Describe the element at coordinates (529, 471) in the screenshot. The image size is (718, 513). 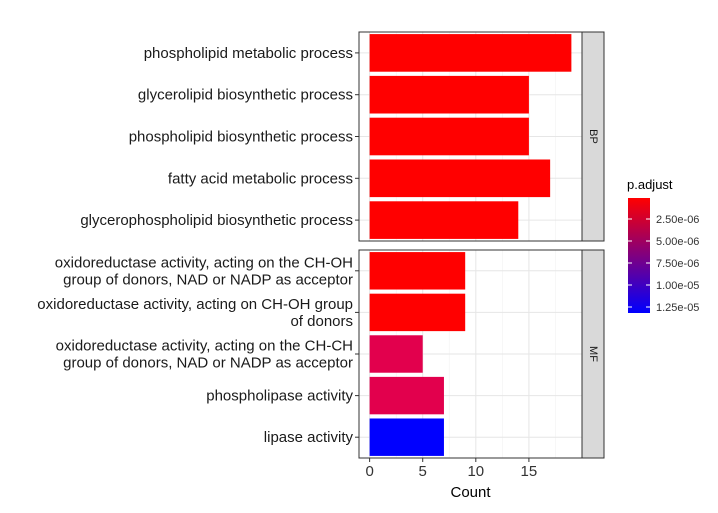
I see `x-tick-label: 15` at that location.